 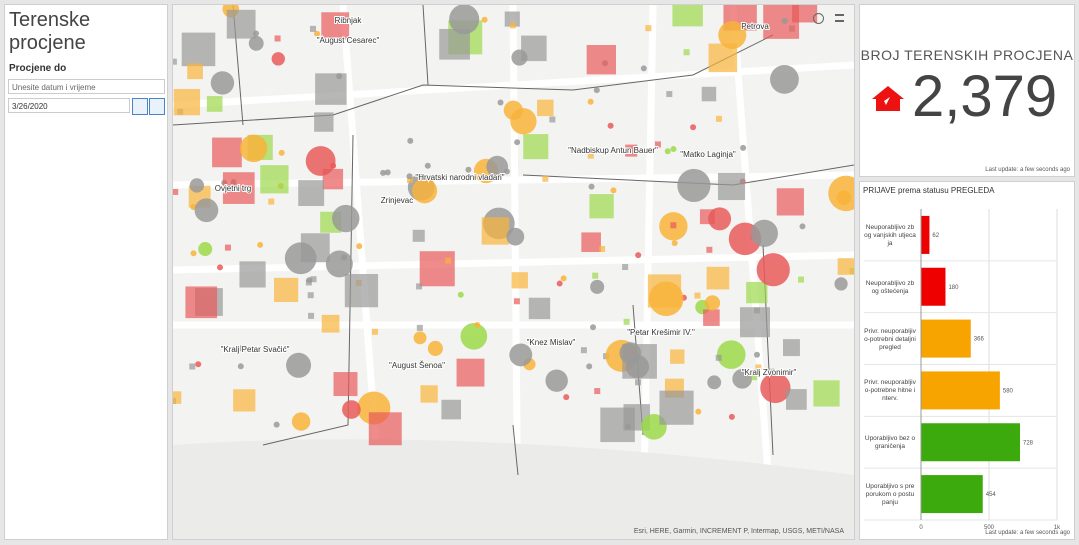 What do you see at coordinates (708, 154) in the screenshot?
I see `map-label: "Matko Laginja"` at bounding box center [708, 154].